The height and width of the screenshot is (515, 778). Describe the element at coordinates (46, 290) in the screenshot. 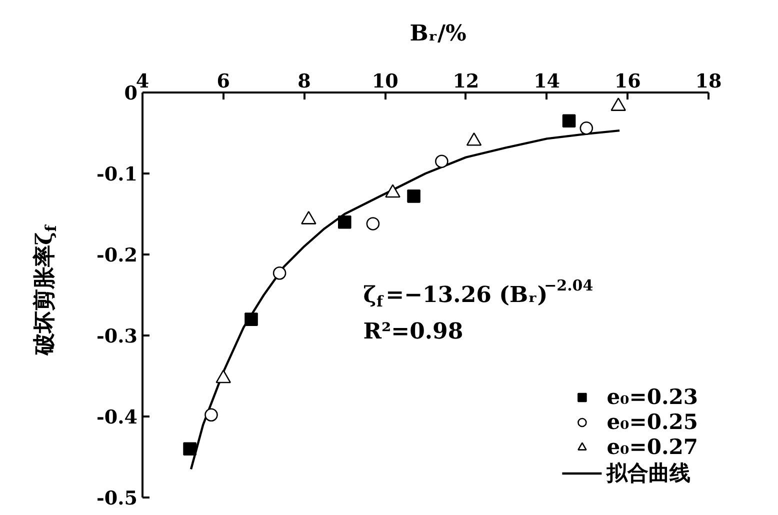

I see `y-axis-title: 破坏剪胀率ζf` at that location.